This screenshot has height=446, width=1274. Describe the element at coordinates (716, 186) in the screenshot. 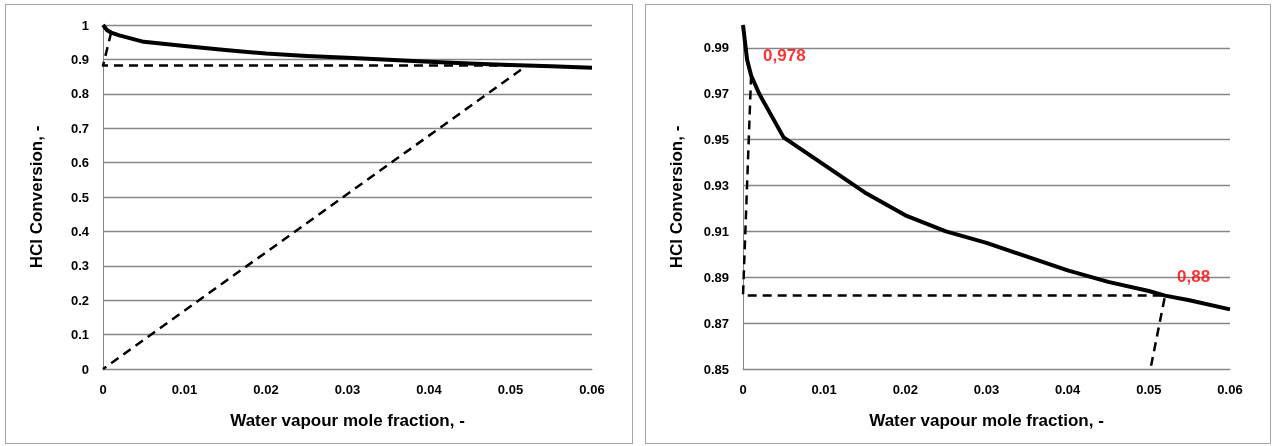

I see `y-tick-label: 0.93` at that location.